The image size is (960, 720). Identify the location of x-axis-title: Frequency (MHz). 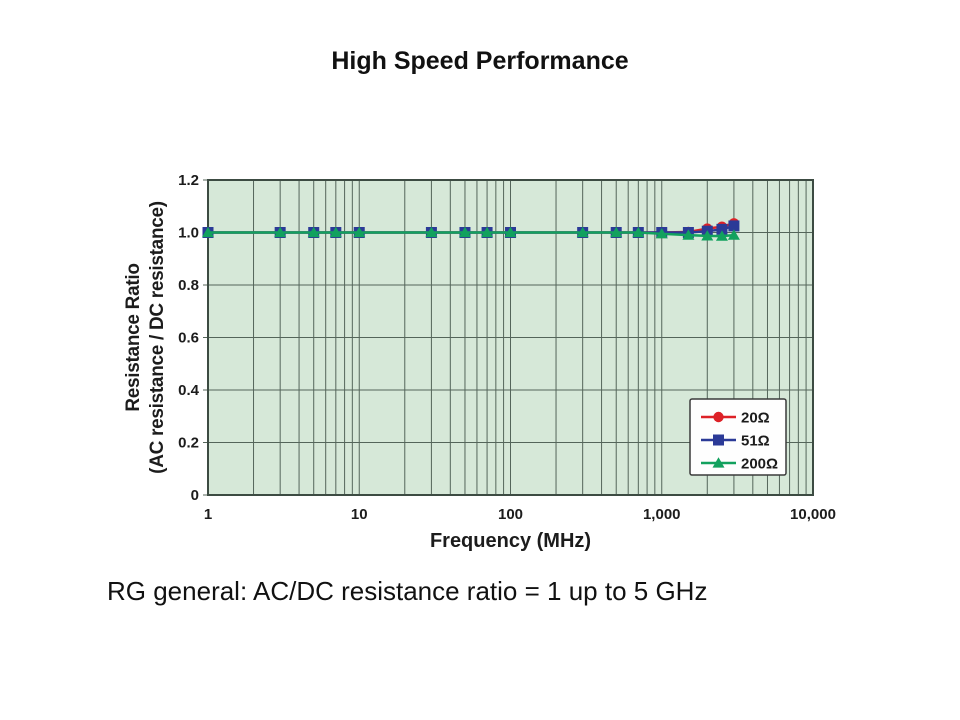
(510, 541).